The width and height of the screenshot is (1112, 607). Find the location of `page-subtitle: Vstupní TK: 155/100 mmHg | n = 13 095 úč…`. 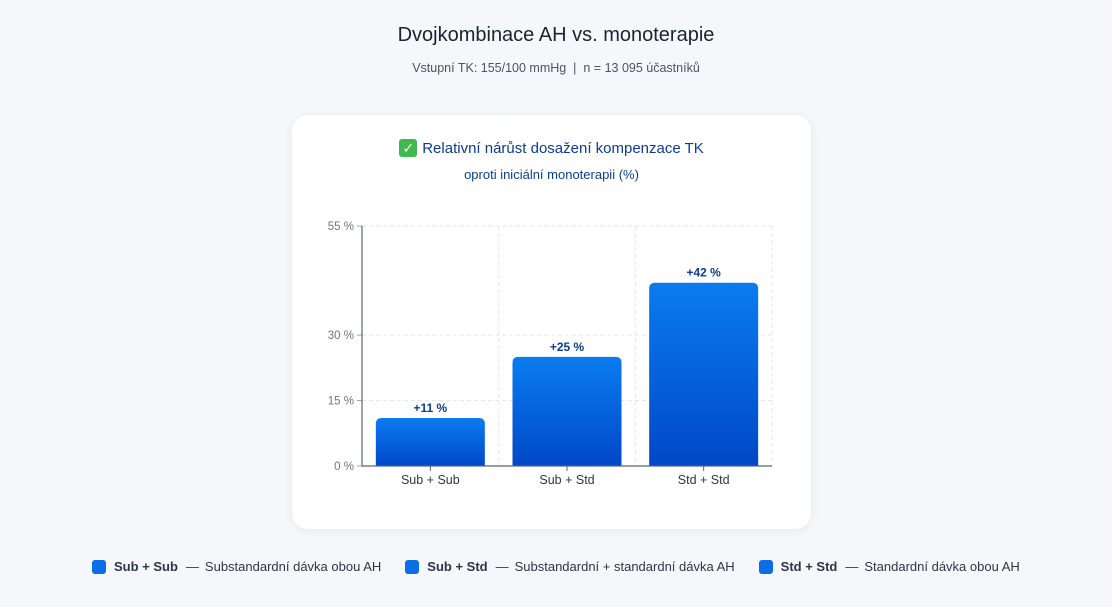

page-subtitle: Vstupní TK: 155/100 mmHg | n = 13 095 úč… is located at coordinates (556, 68).